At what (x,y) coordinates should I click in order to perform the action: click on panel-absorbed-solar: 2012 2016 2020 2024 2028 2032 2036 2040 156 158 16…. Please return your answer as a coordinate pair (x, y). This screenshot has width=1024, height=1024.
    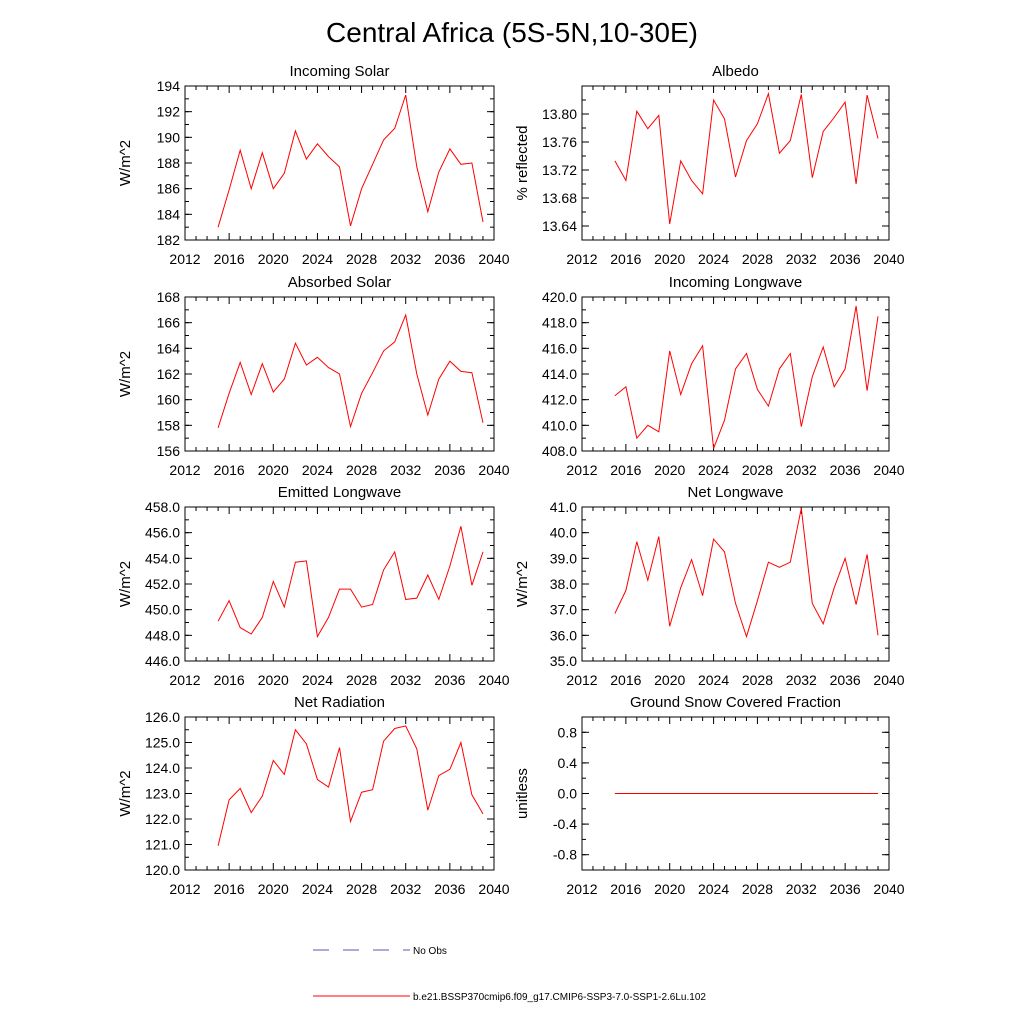
    Looking at the image, I should click on (313, 376).